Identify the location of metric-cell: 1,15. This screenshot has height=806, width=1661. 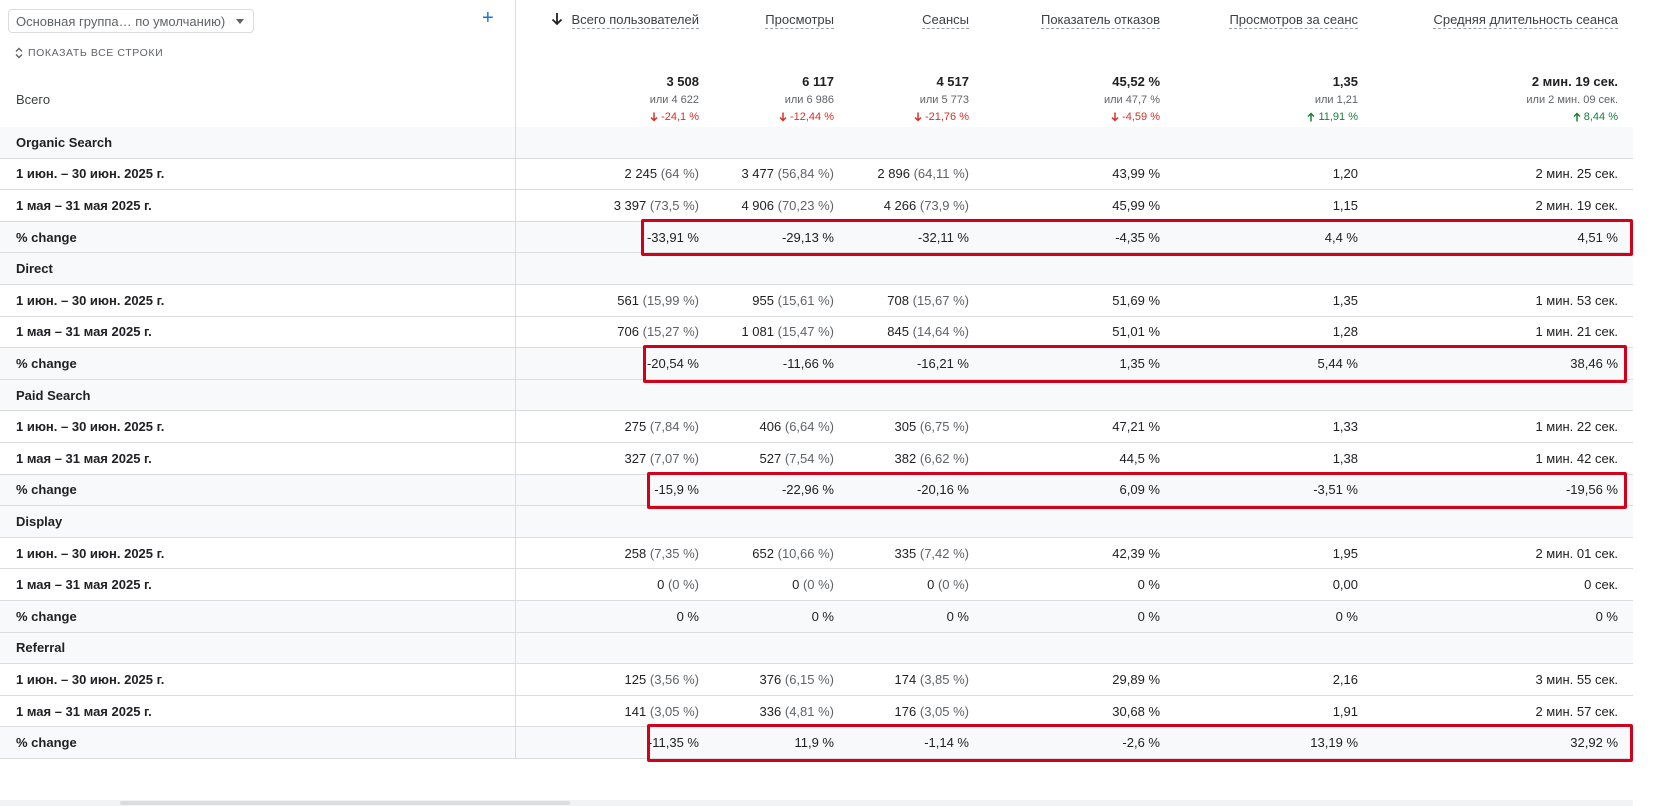
(1265, 205).